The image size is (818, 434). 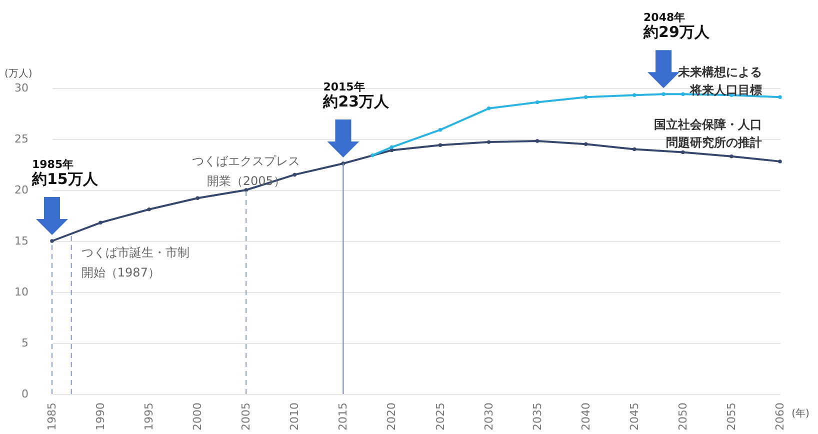 What do you see at coordinates (65, 179) in the screenshot?
I see `annotation: 約15万人` at bounding box center [65, 179].